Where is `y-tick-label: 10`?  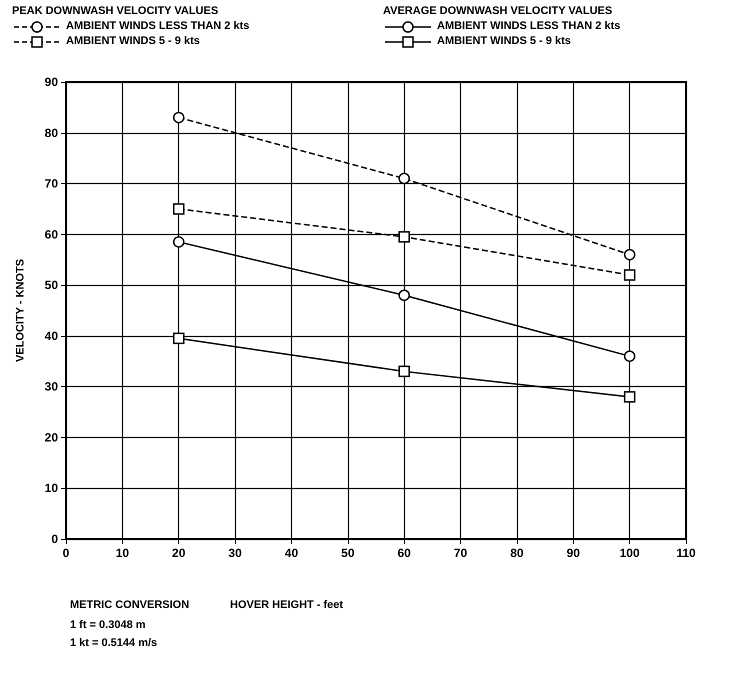
y-tick-label: 10 is located at coordinates (51, 488).